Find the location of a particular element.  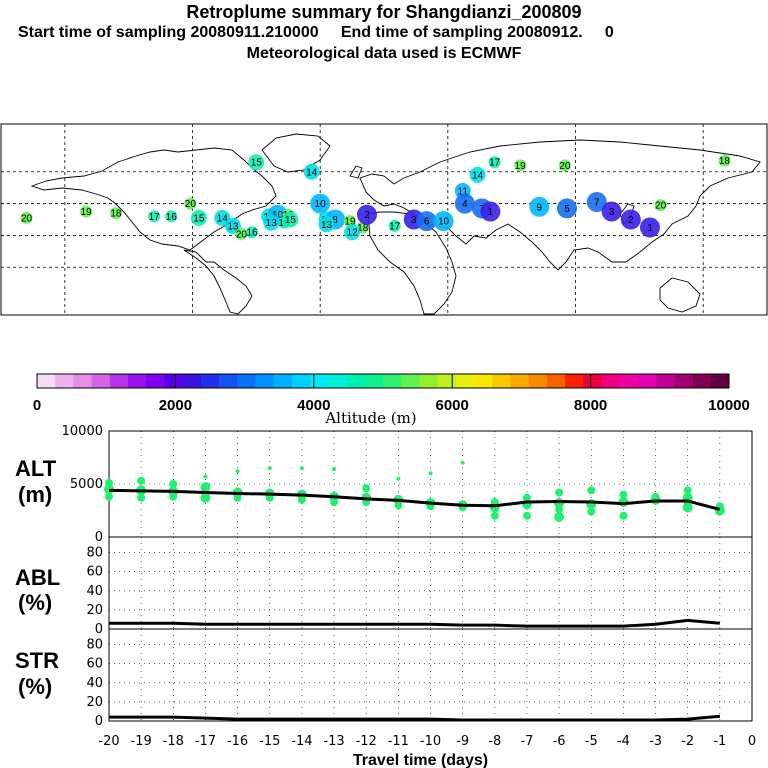

plume-label: 8 is located at coordinates (335, 220).